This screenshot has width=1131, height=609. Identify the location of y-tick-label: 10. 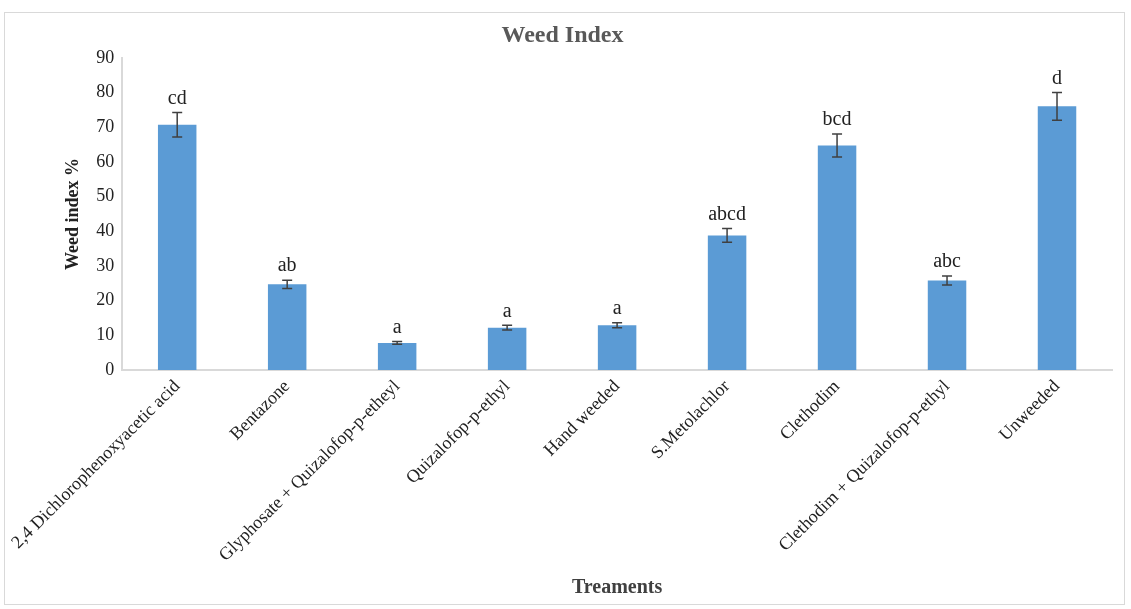
(105, 334).